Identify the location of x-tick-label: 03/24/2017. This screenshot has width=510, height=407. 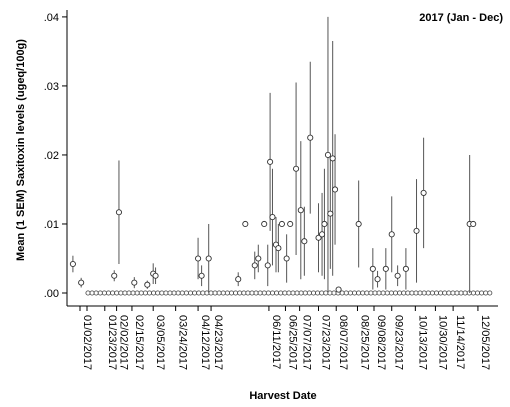
(183, 342).